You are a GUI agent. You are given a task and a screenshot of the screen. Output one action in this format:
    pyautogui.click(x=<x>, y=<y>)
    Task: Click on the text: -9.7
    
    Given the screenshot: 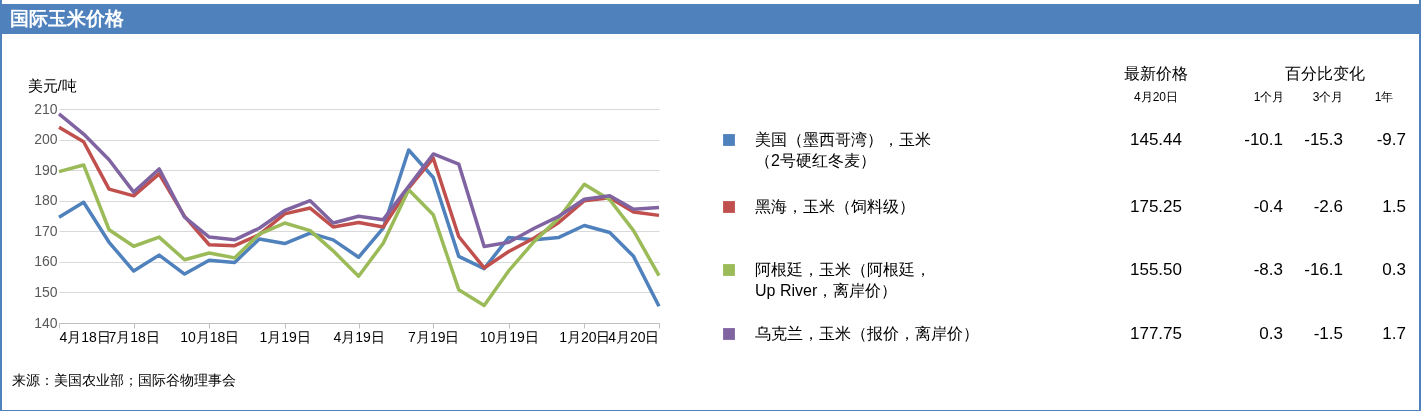 What is the action you would take?
    pyautogui.click(x=1391, y=139)
    